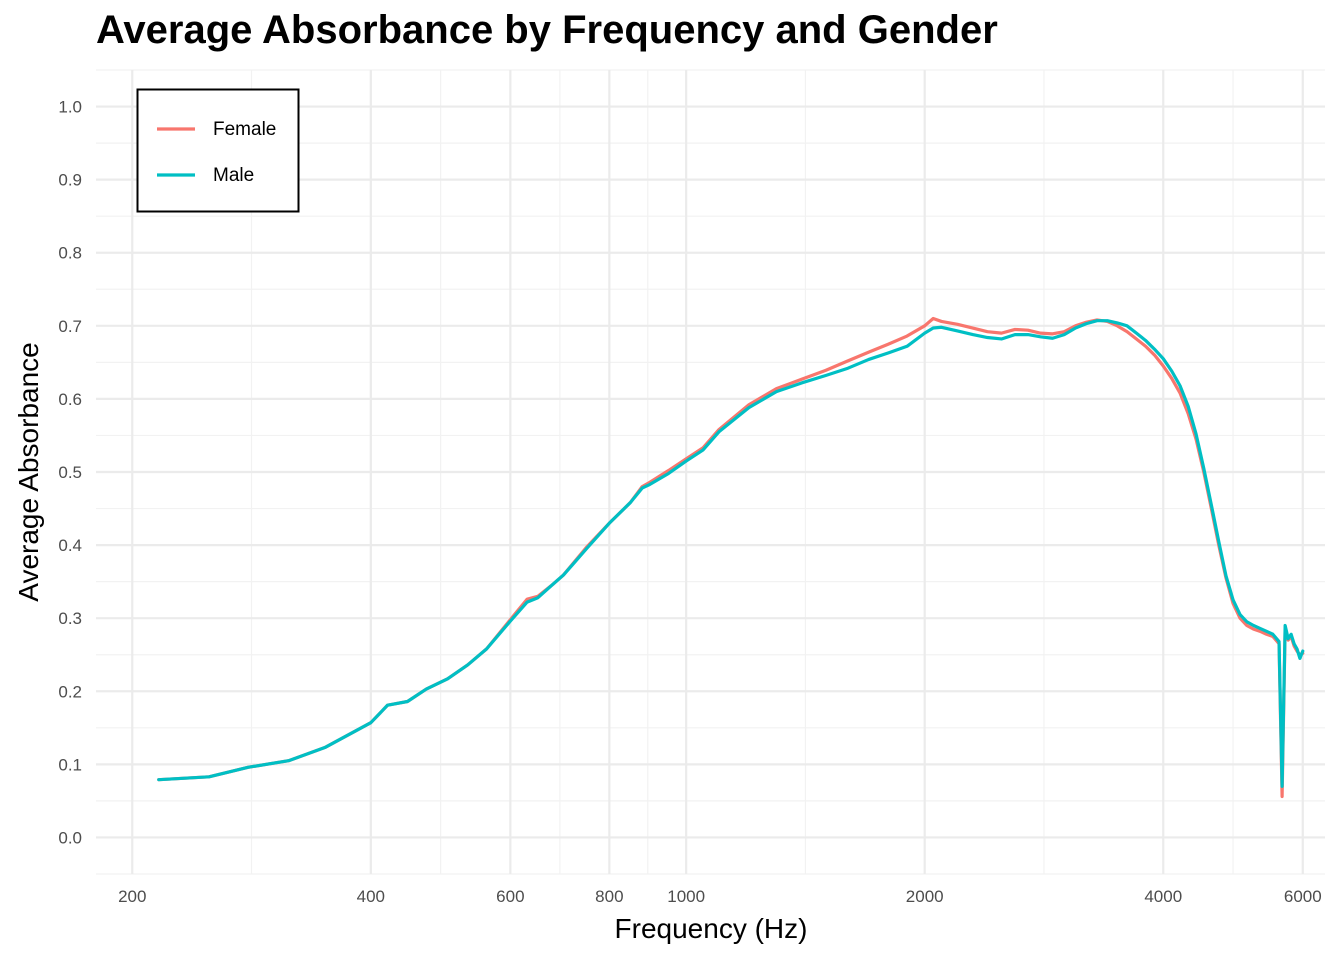 This screenshot has width=1344, height=960. I want to click on legend: Female Male, so click(218, 150).